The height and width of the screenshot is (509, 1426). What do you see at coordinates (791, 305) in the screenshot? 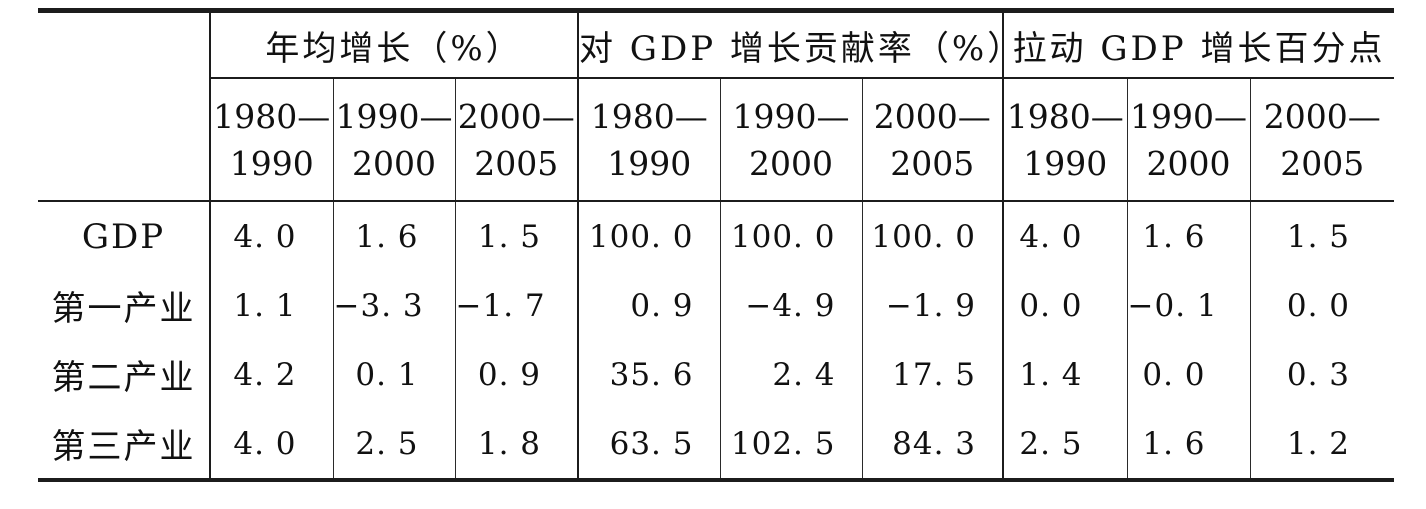
I see `table-cell: −4. 9` at bounding box center [791, 305].